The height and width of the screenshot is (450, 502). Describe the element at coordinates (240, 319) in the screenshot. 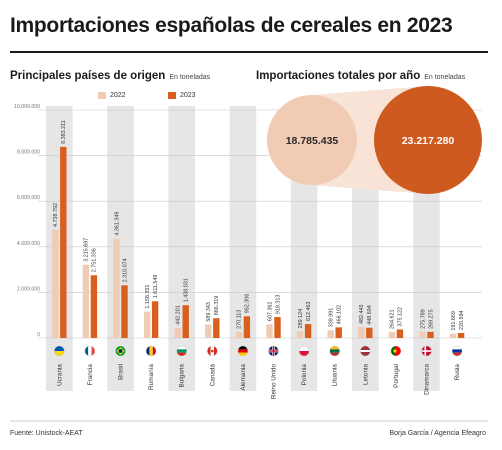

I see `data-label-2022: 270.113` at that location.